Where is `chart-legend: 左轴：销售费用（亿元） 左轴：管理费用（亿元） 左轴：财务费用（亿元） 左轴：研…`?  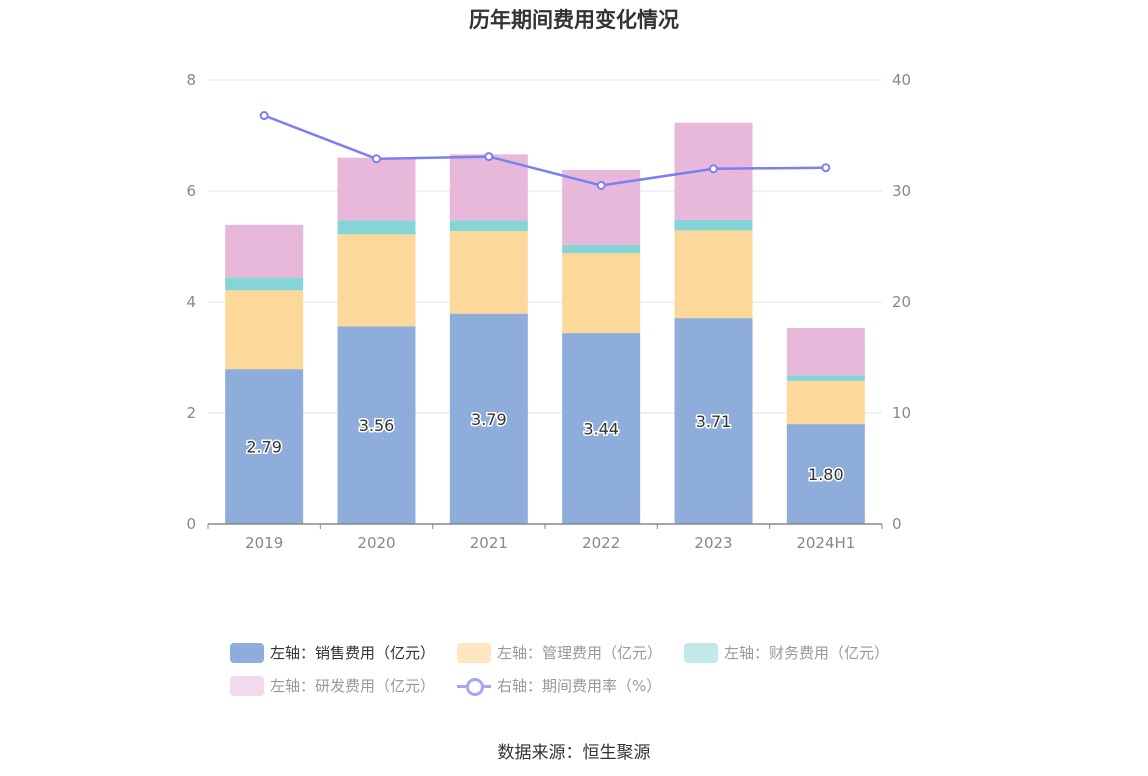 chart-legend: 左轴：销售费用（亿元） 左轴：管理费用（亿元） 左轴：财务费用（亿元） 左轴：研… is located at coordinates (580, 669).